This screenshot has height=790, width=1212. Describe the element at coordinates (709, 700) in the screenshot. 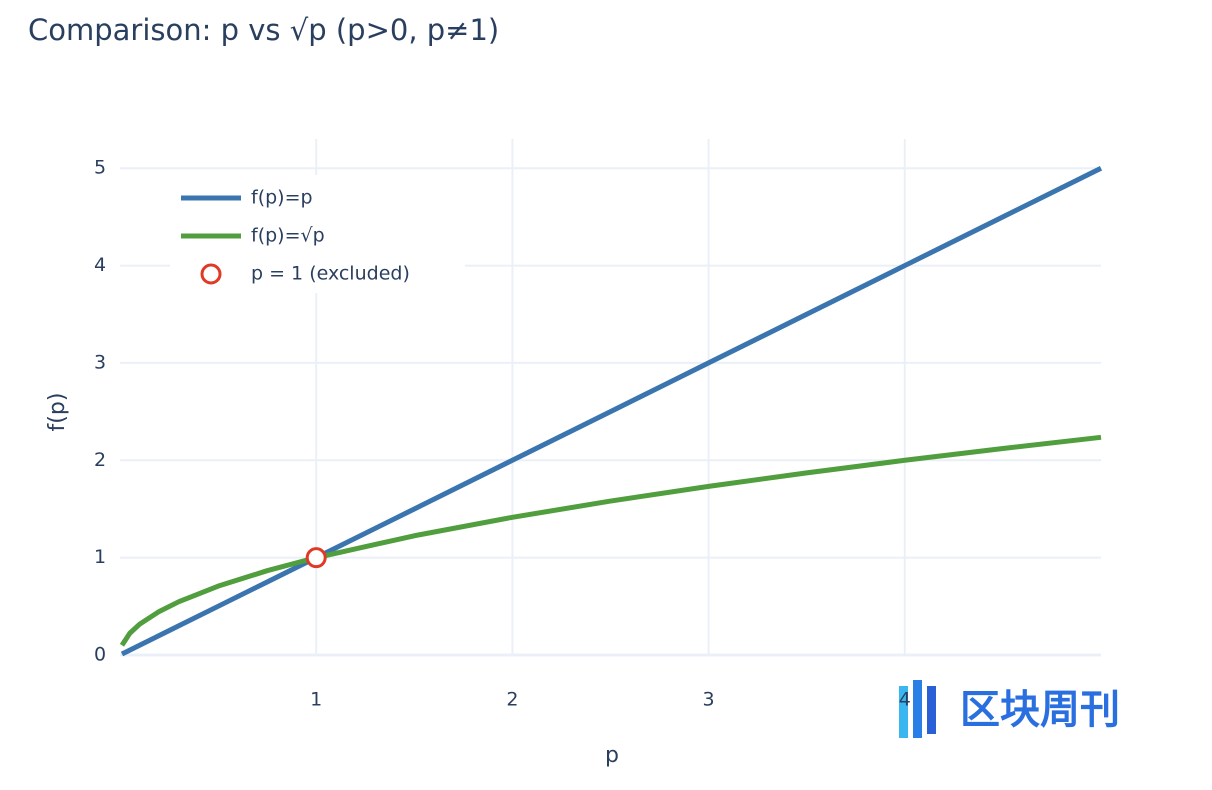

I see `x-tick-label: 3` at that location.